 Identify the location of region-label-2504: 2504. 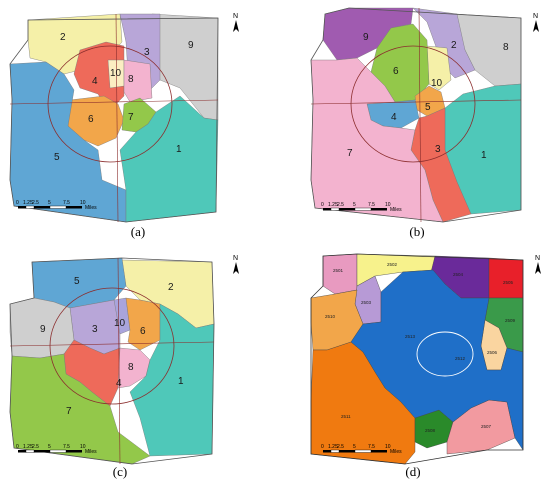
(458, 274).